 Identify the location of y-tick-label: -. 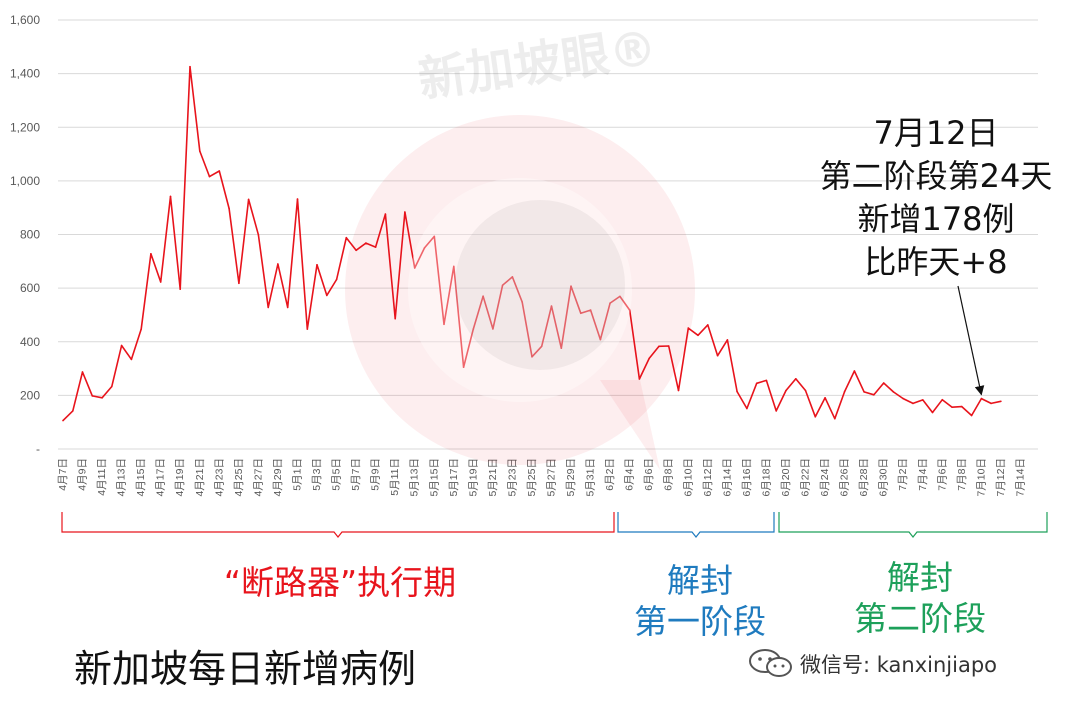
(38, 449).